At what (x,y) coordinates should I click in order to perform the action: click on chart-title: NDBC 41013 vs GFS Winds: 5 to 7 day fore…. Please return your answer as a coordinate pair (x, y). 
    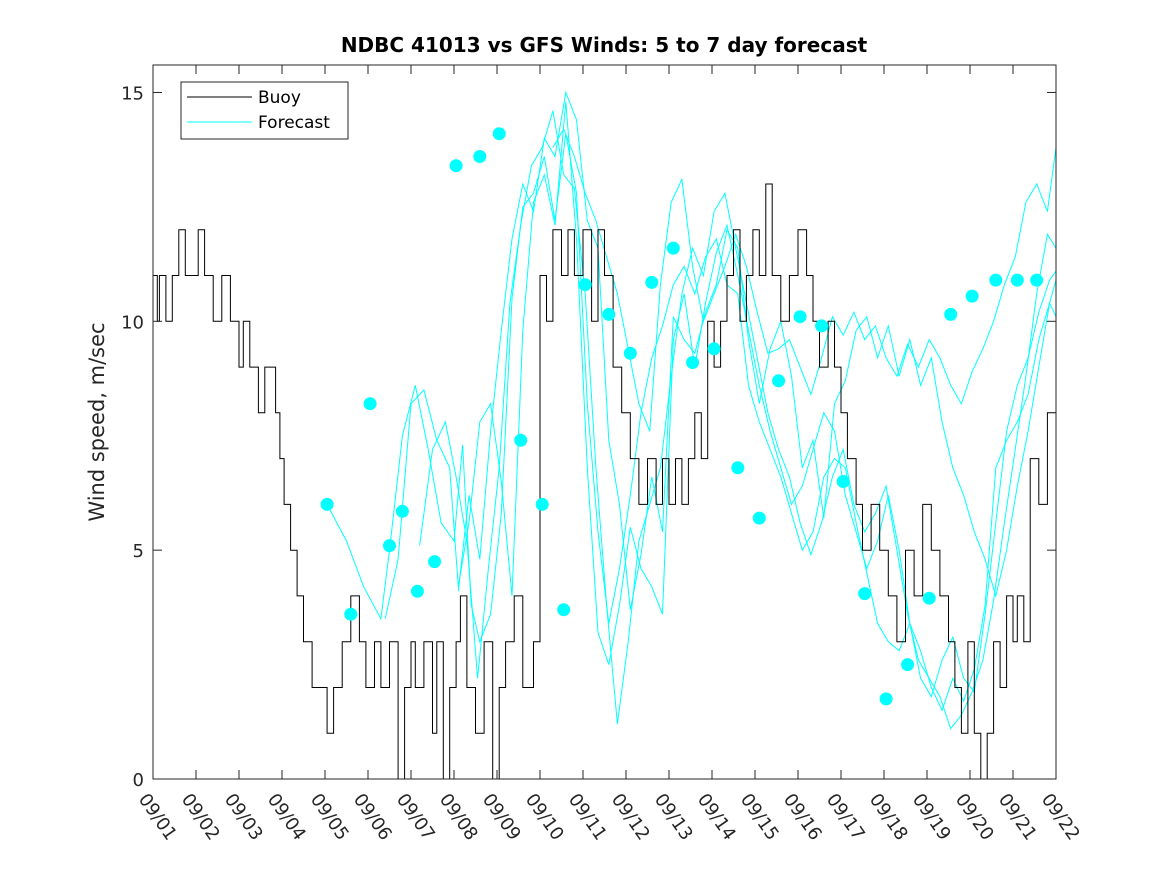
    Looking at the image, I should click on (604, 45).